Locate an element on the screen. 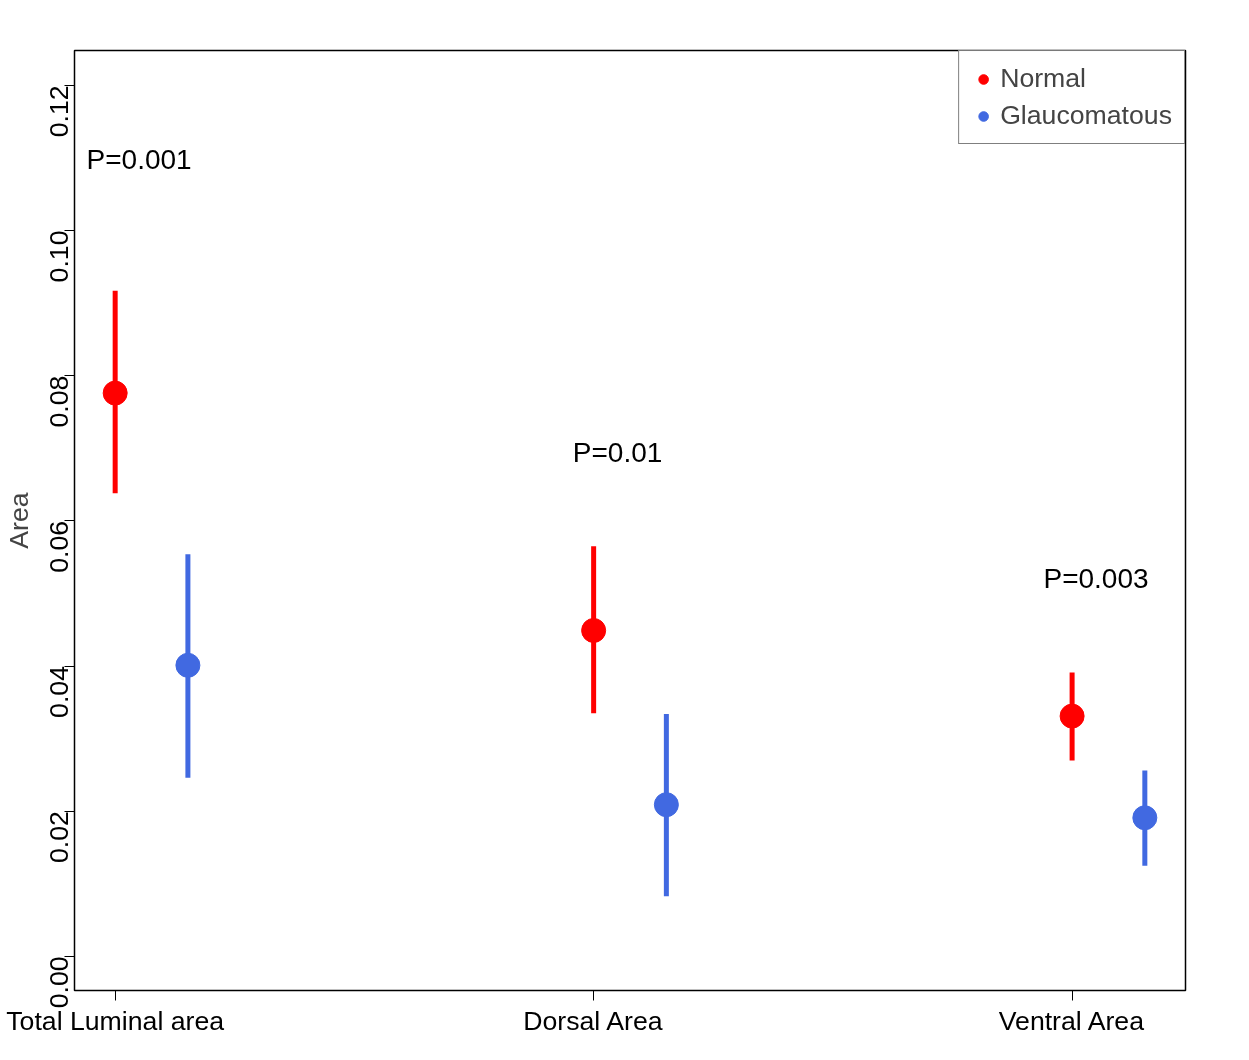  annotation: P=0.001 is located at coordinates (139, 159).